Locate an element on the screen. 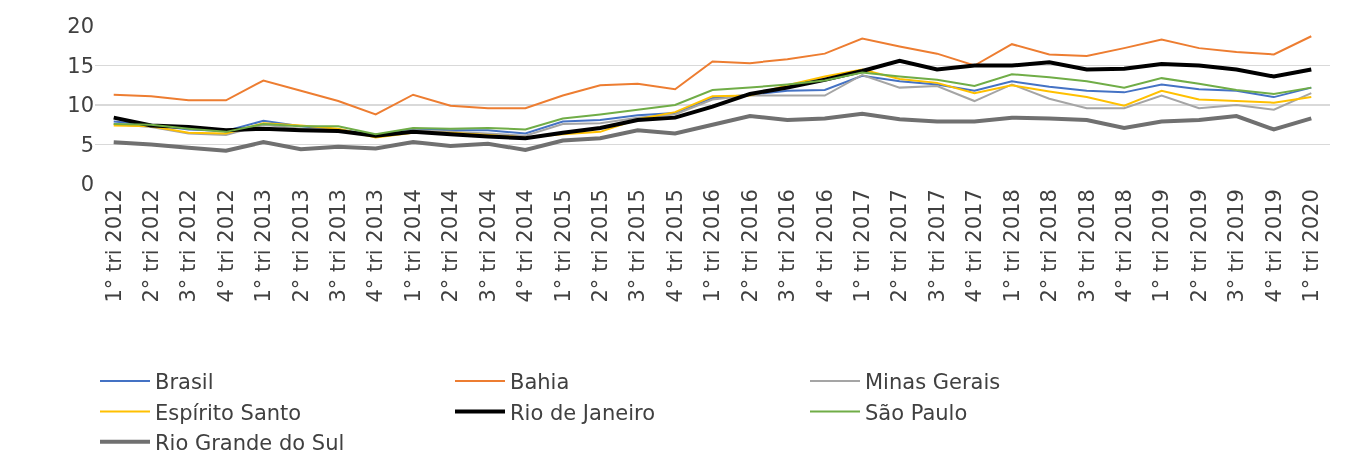 Image resolution: width=1347 pixels, height=473 pixels. x-tick-label: 1° tri 2013 is located at coordinates (263, 246).